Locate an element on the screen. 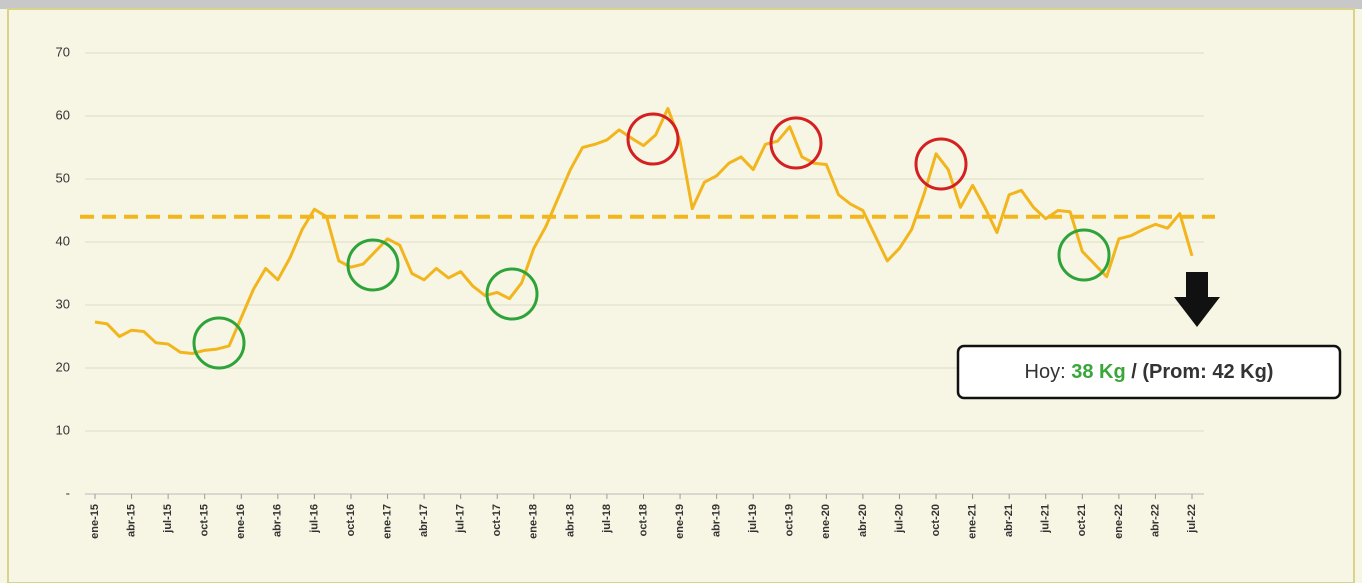  arrow-shaft is located at coordinates (1197, 285).